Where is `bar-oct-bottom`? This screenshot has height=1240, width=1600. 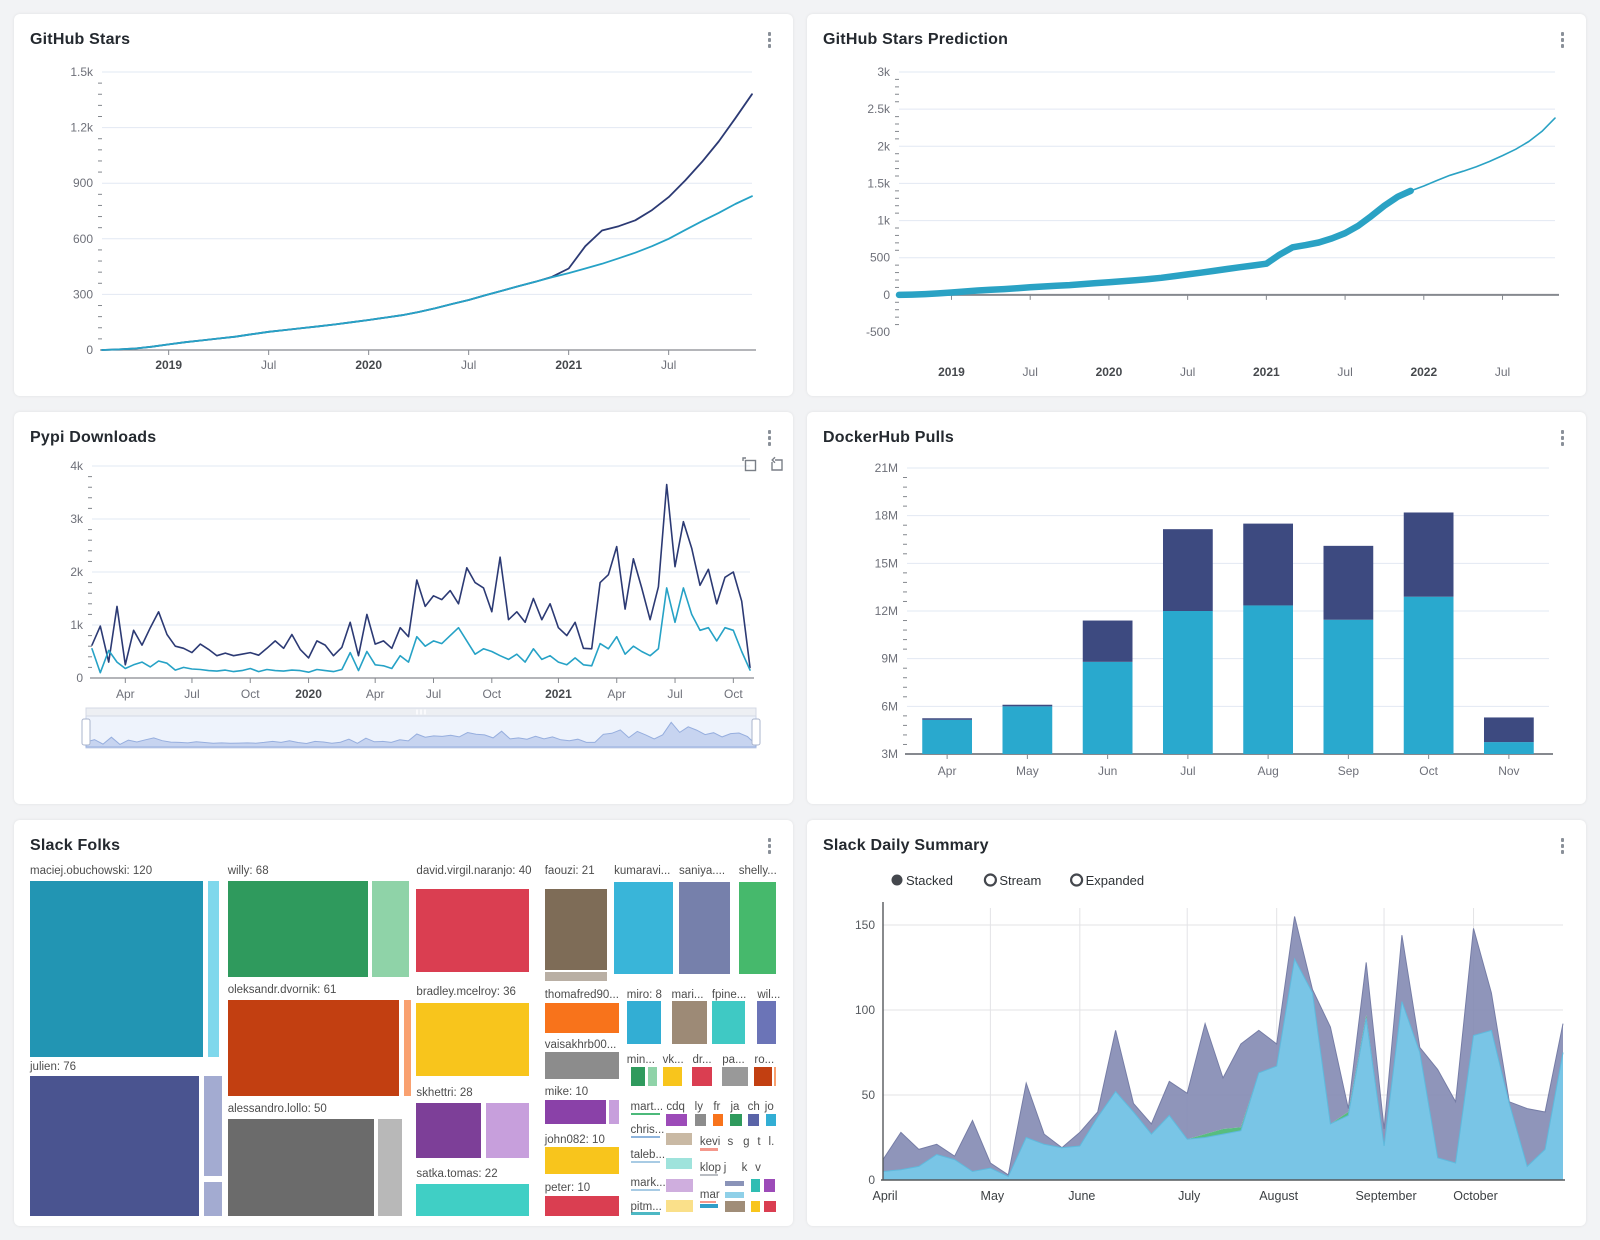
bar-oct-bottom is located at coordinates (1428, 675).